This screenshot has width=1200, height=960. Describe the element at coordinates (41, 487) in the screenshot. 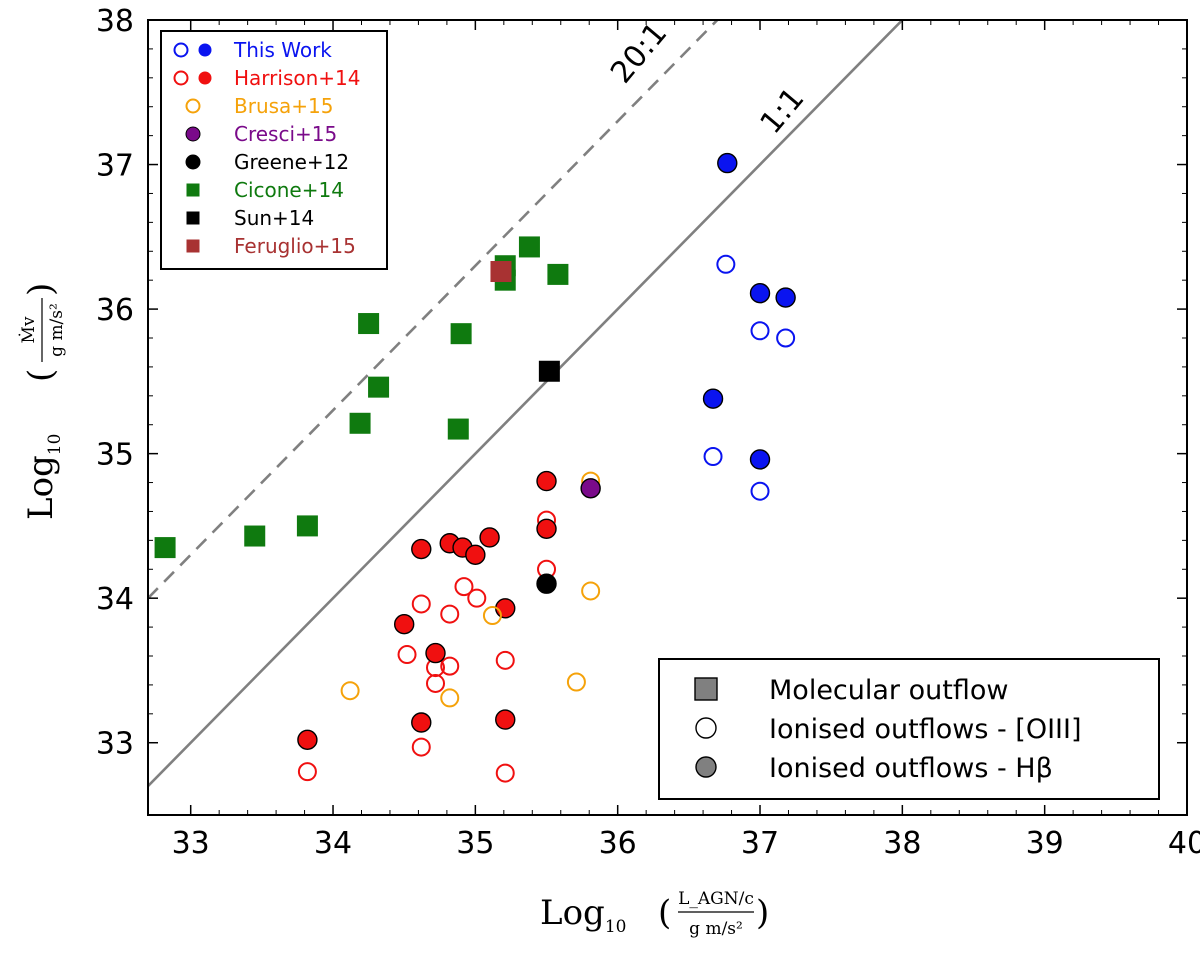

I see `y-label-prefix: Log` at that location.